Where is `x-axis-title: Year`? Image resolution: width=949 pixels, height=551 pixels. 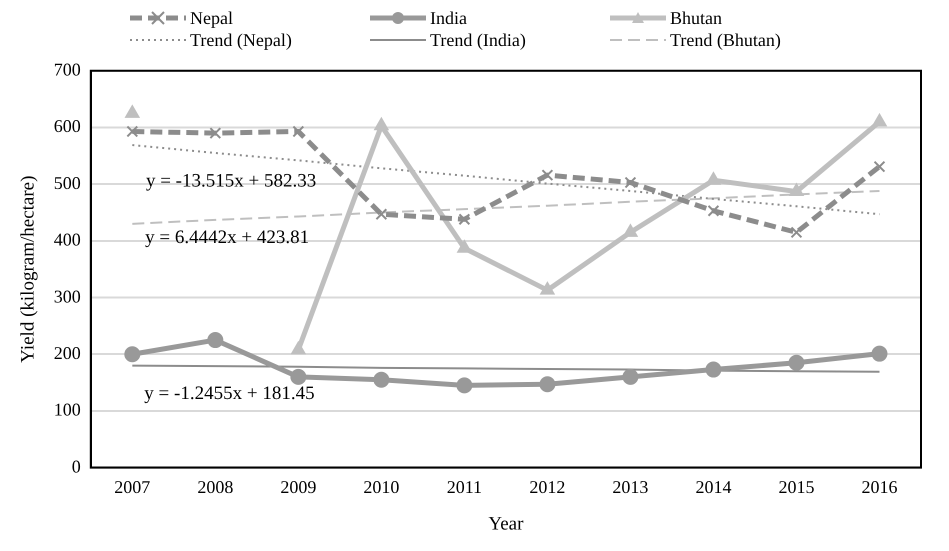
x-axis-title: Year is located at coordinates (506, 524).